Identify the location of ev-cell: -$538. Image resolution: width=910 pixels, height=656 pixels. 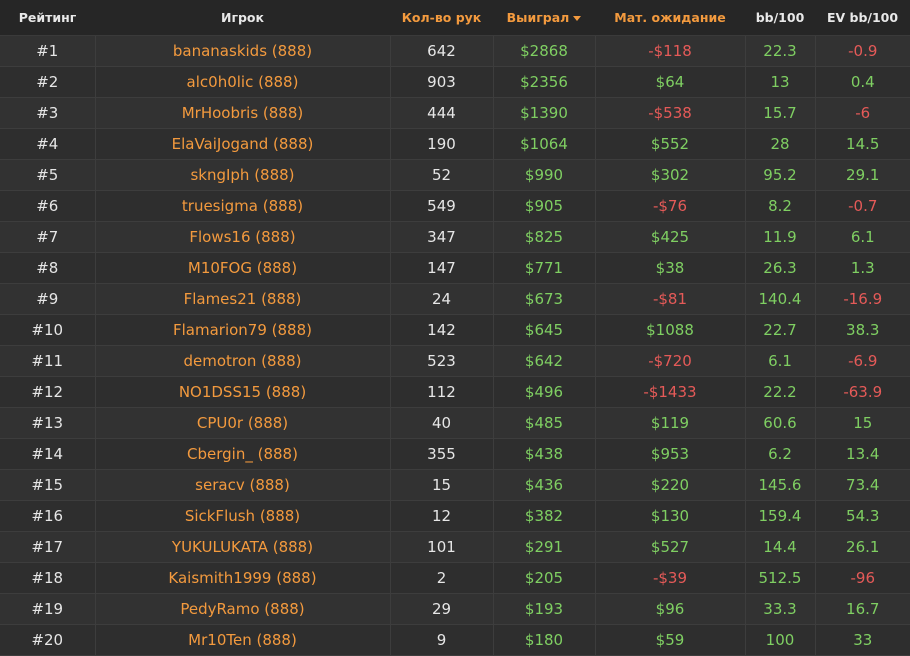
(670, 113).